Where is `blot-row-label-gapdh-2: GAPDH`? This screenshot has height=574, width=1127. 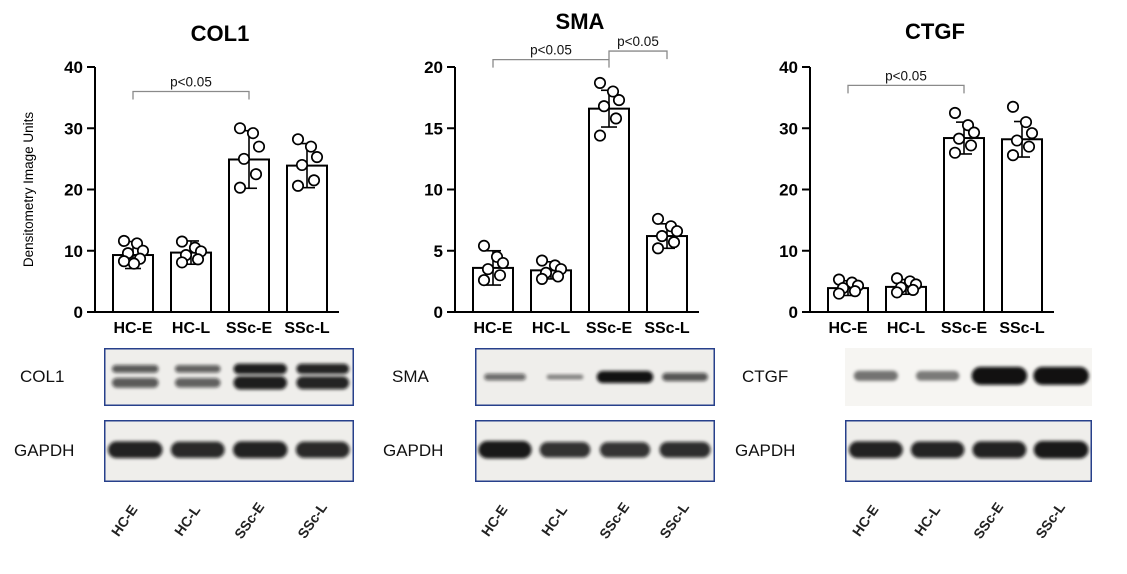 blot-row-label-gapdh-2: GAPDH is located at coordinates (413, 450).